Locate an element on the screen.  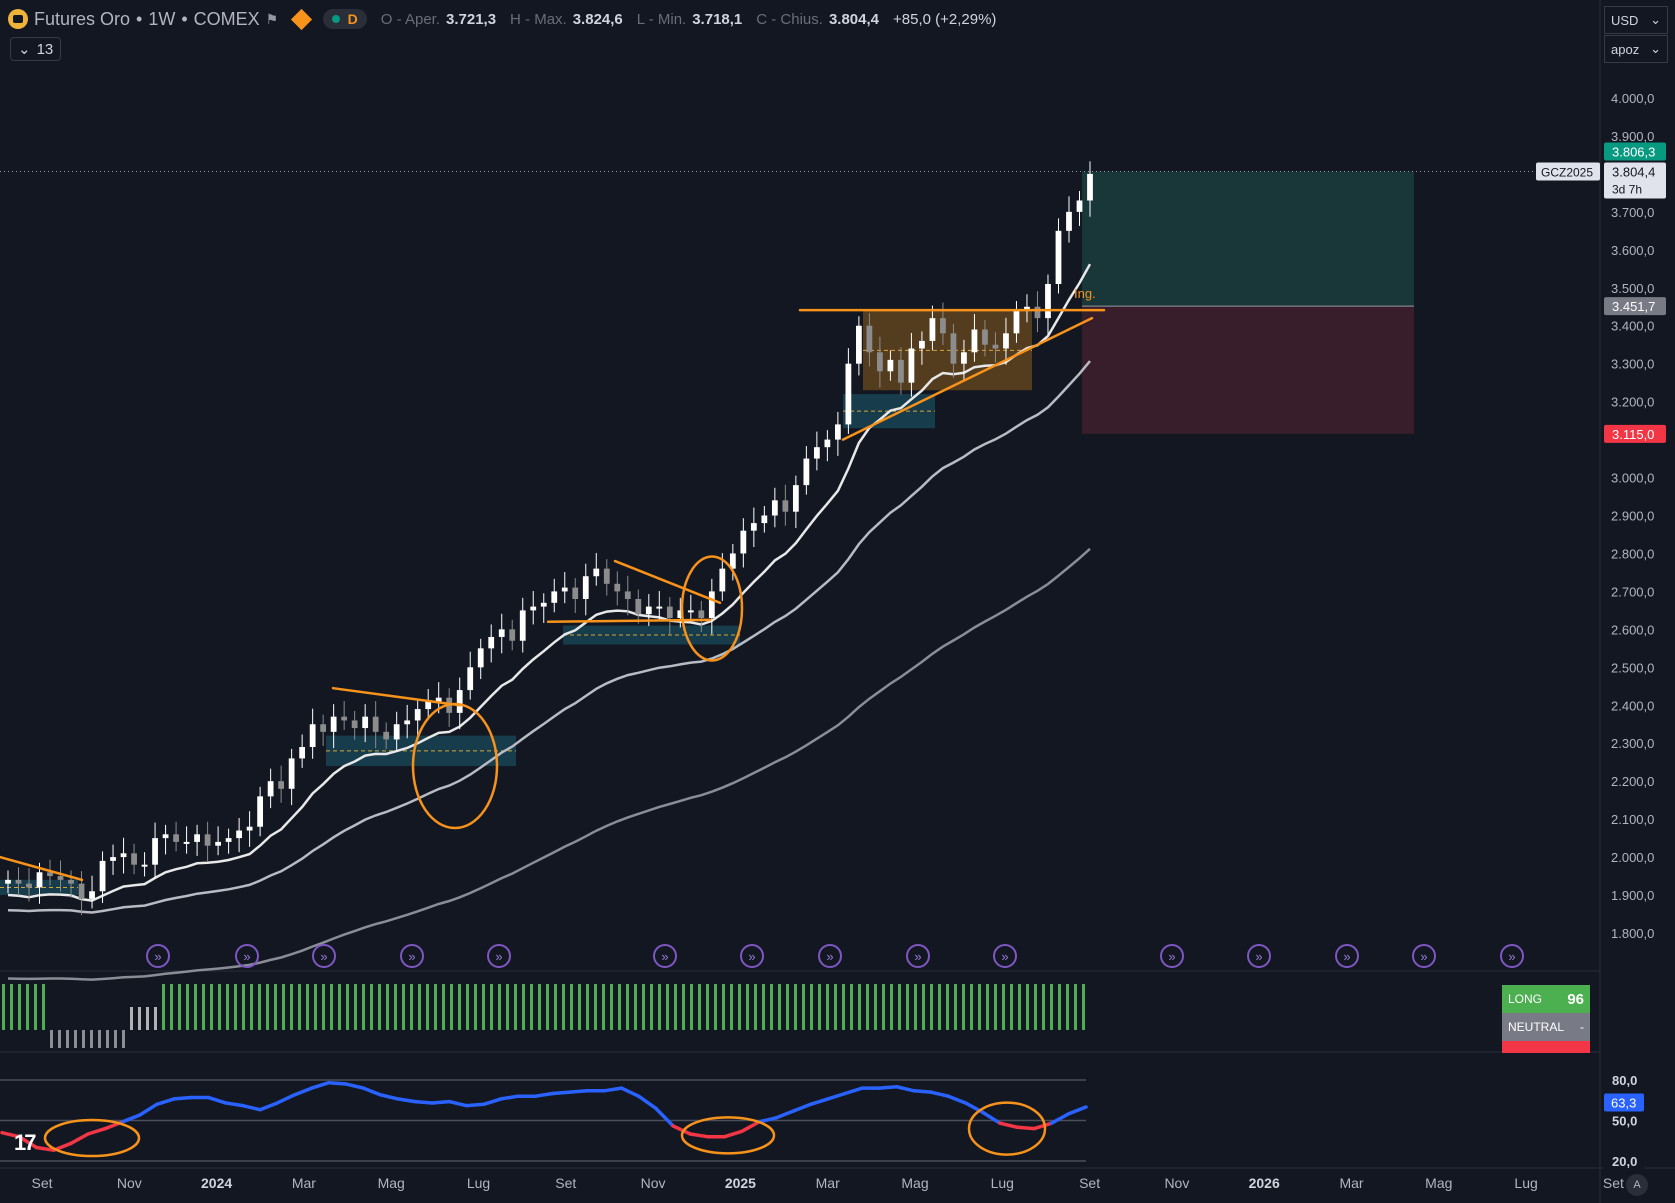
auto-scale-button: A is located at coordinates (1637, 1185).